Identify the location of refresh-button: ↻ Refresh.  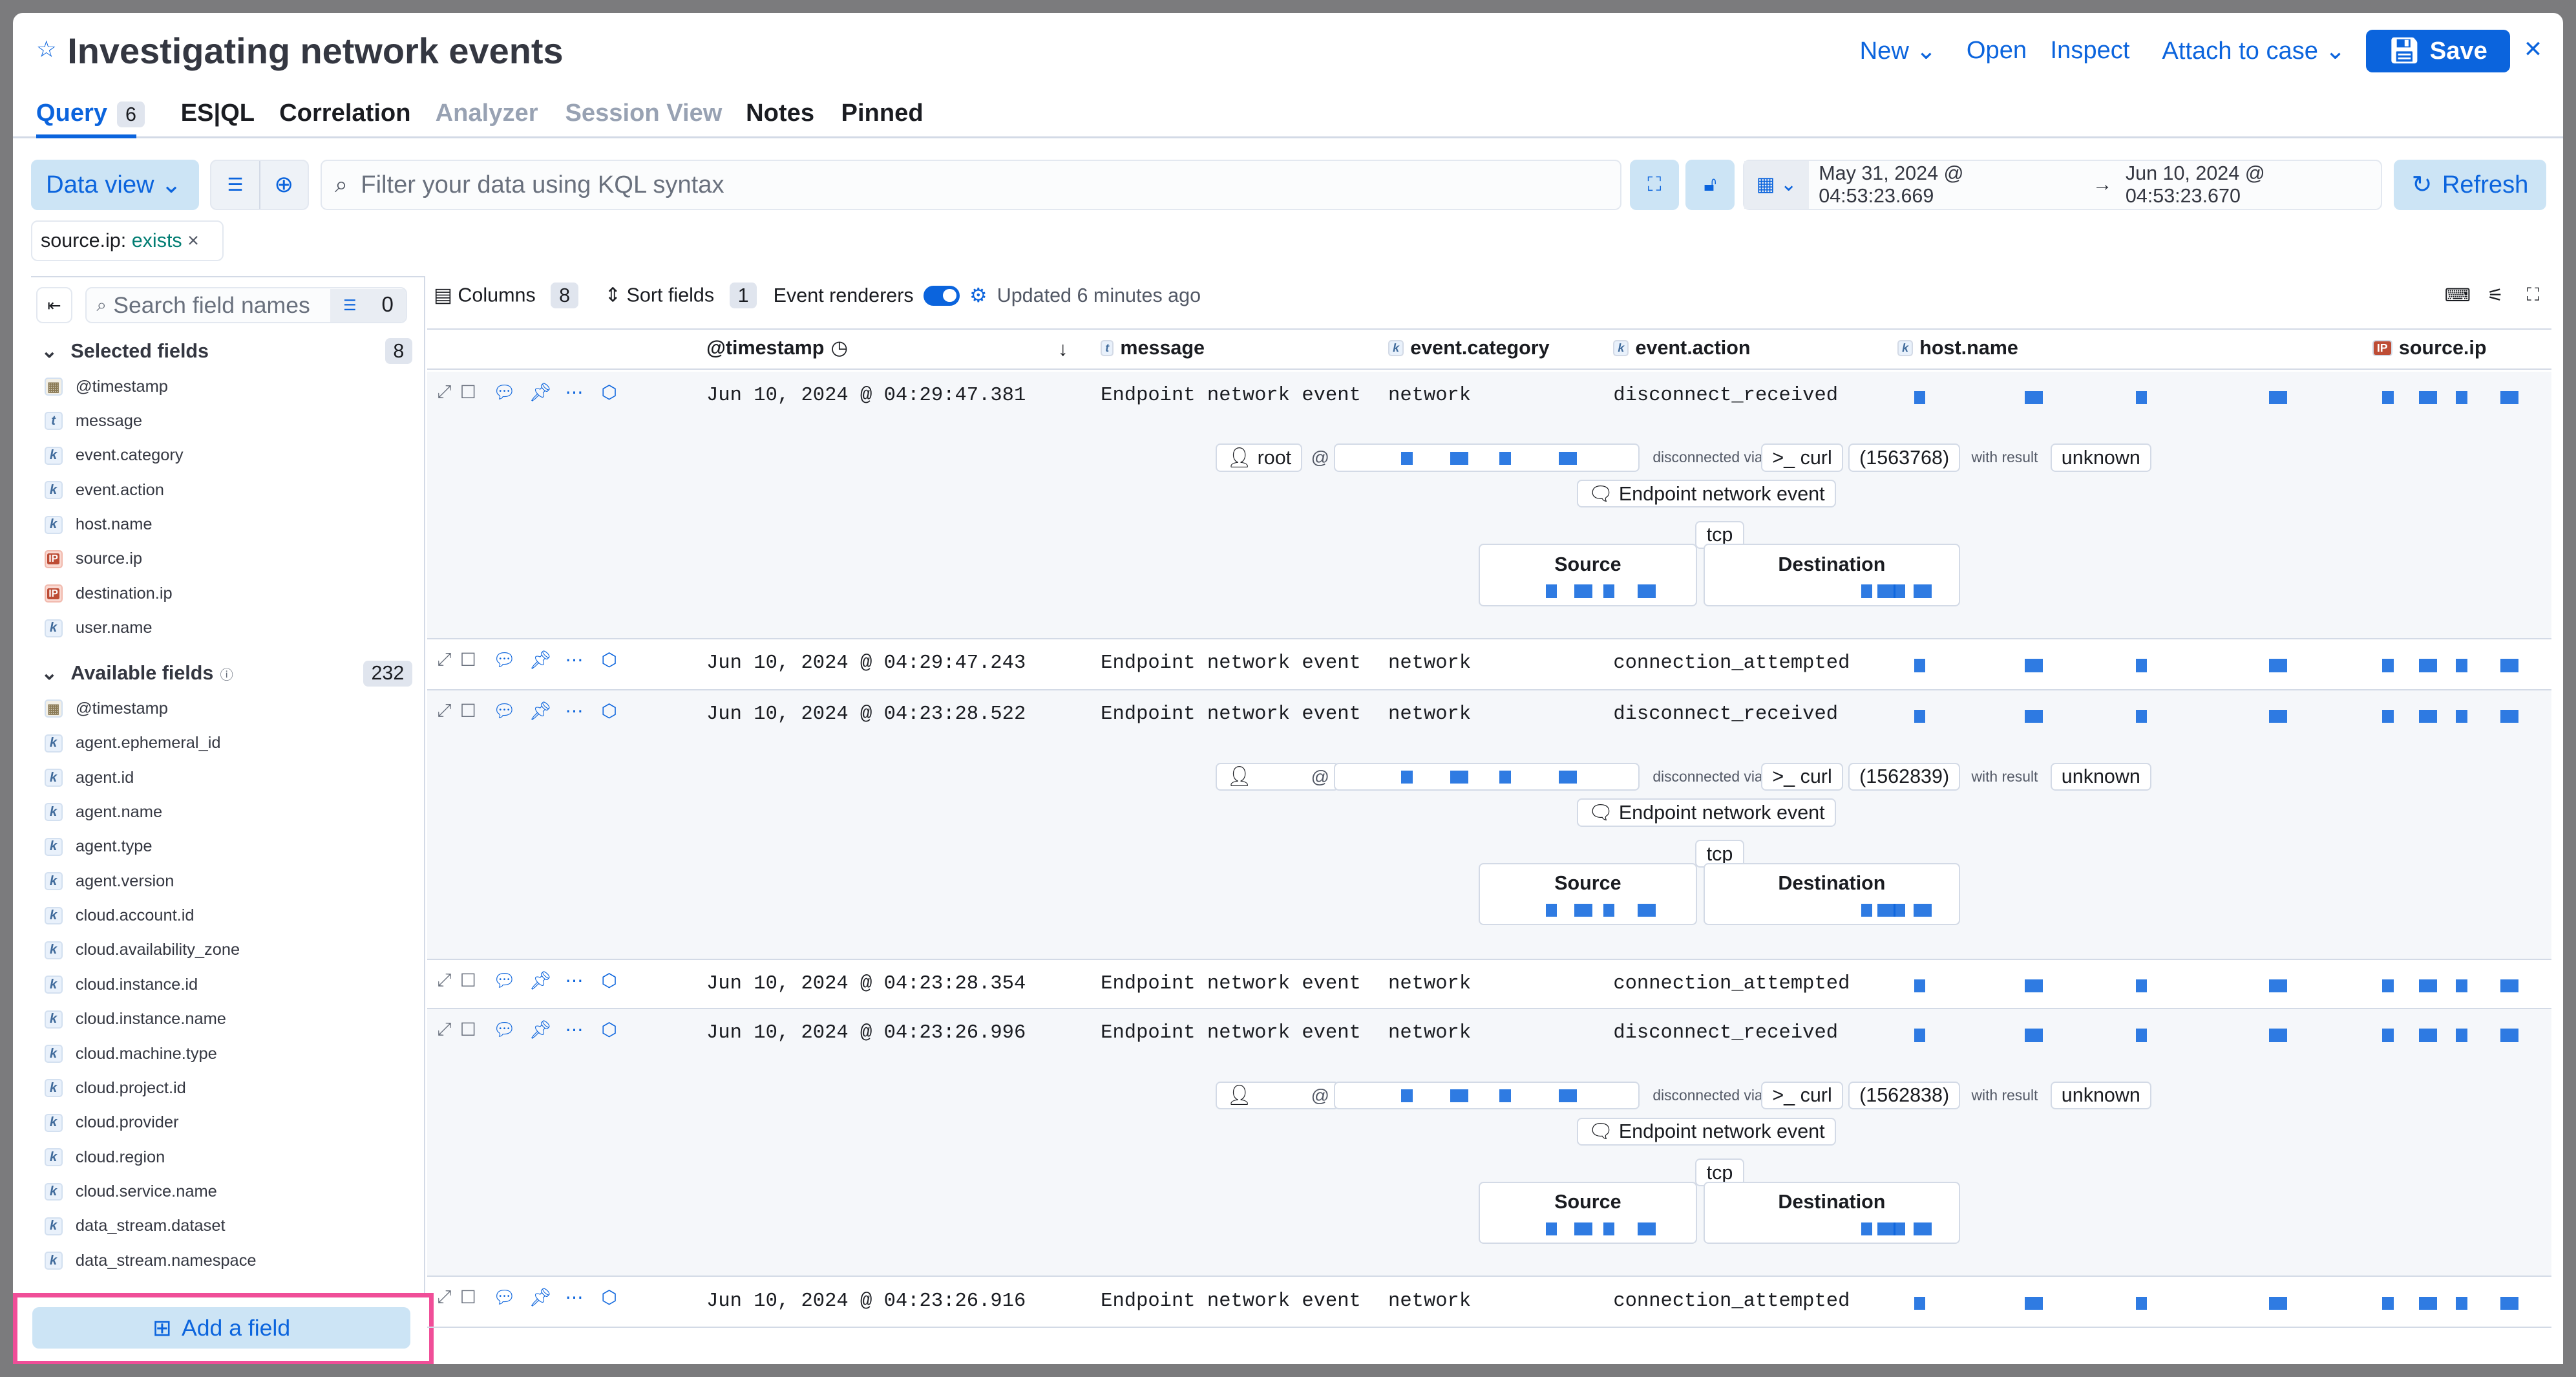
(2470, 185).